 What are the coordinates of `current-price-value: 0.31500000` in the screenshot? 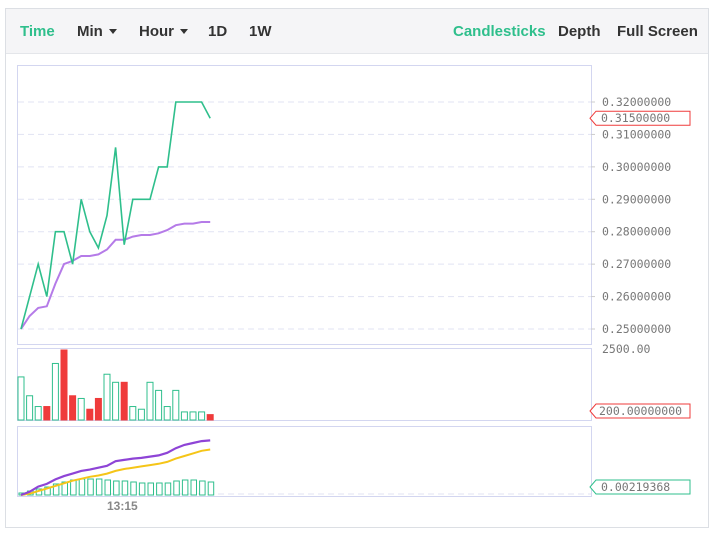 It's located at (635, 118).